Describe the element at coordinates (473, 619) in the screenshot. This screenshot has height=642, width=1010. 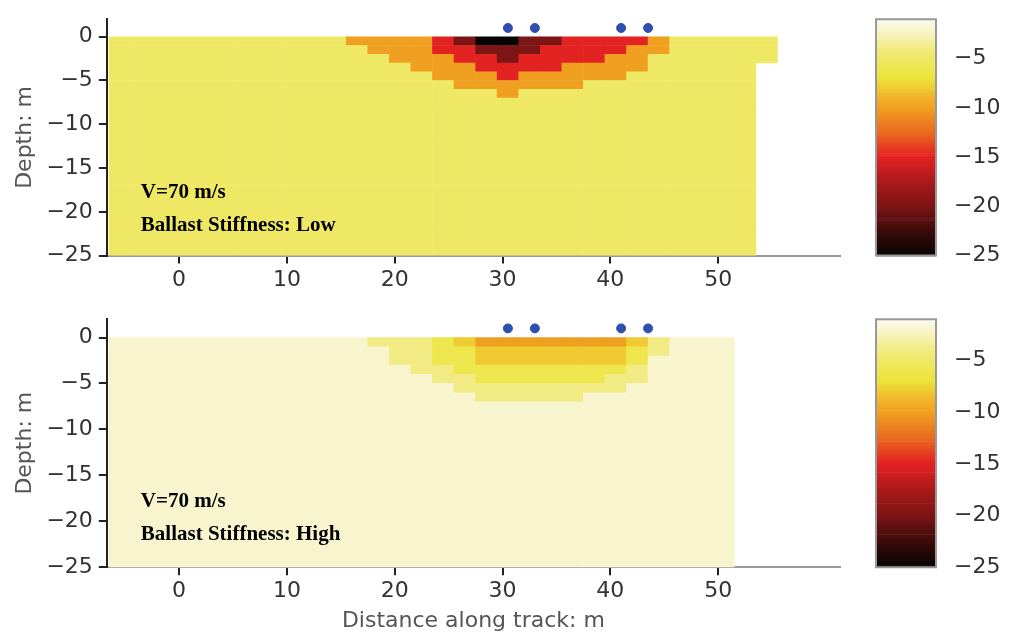
I see `x-axis-title: Distance along track: m` at that location.